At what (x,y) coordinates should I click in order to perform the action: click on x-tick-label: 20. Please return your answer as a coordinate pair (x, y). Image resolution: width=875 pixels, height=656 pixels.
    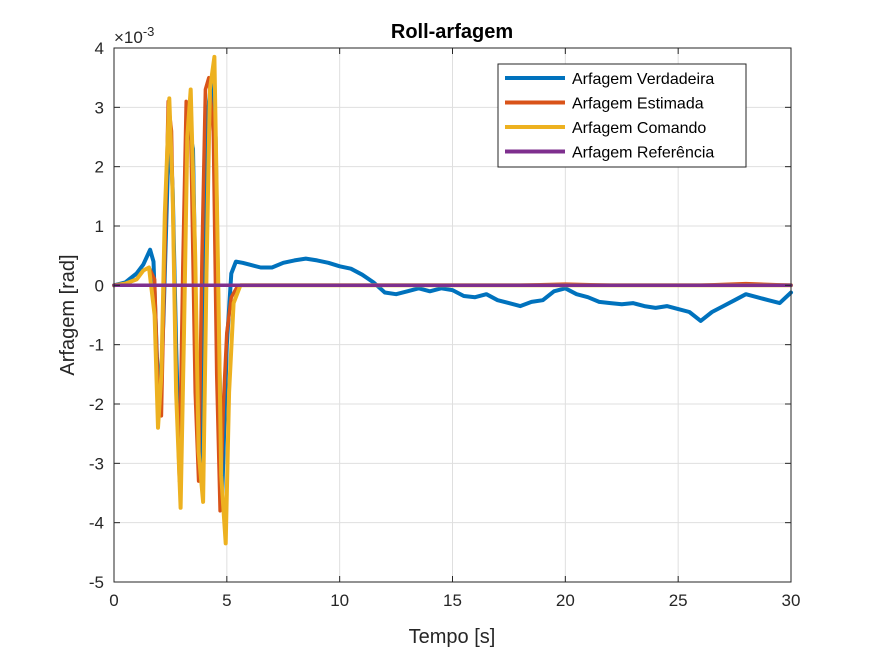
    Looking at the image, I should click on (565, 600).